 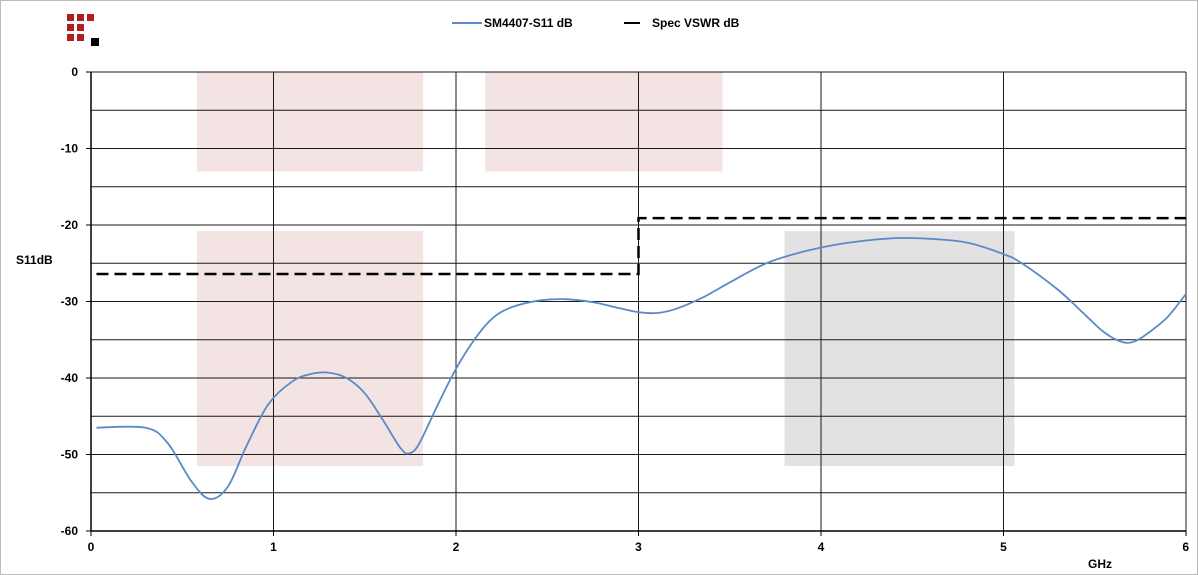 What do you see at coordinates (1185, 547) in the screenshot?
I see `x-tick-label: 6` at bounding box center [1185, 547].